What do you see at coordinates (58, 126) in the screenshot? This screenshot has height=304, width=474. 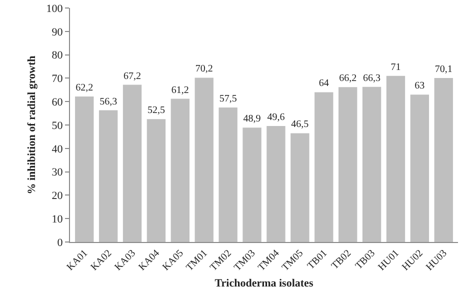 I see `y-tick-label: 50` at bounding box center [58, 126].